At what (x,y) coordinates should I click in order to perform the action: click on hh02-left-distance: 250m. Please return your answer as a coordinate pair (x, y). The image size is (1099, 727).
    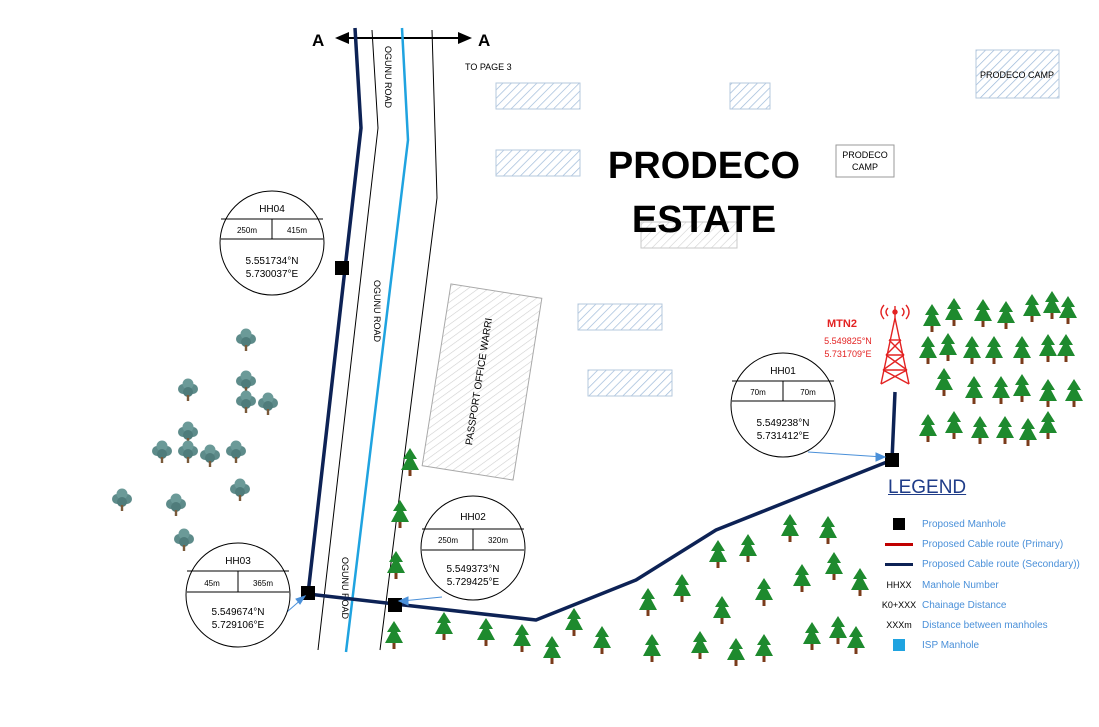
    Looking at the image, I should click on (448, 540).